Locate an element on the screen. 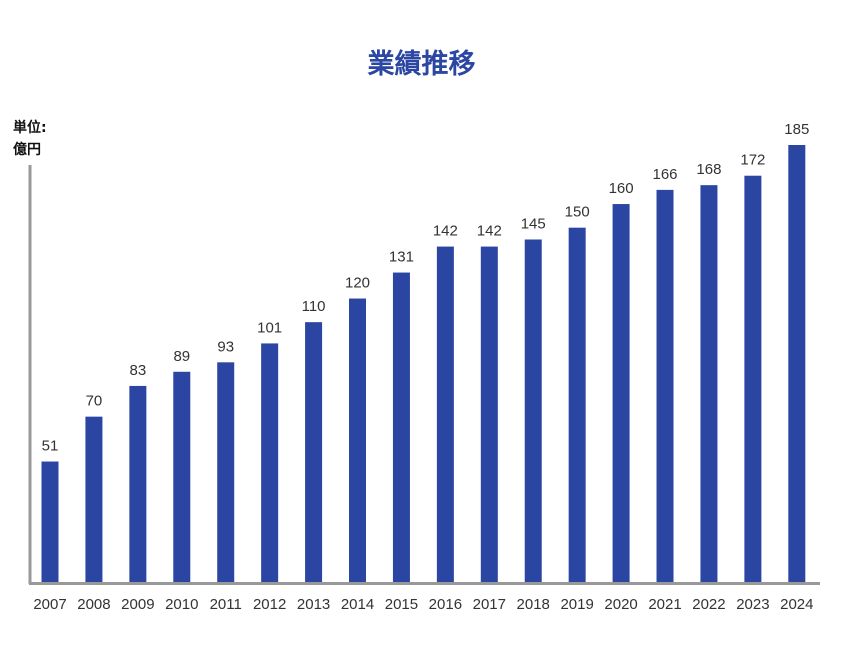 This screenshot has width=843, height=669. bar-2009 is located at coordinates (138, 483).